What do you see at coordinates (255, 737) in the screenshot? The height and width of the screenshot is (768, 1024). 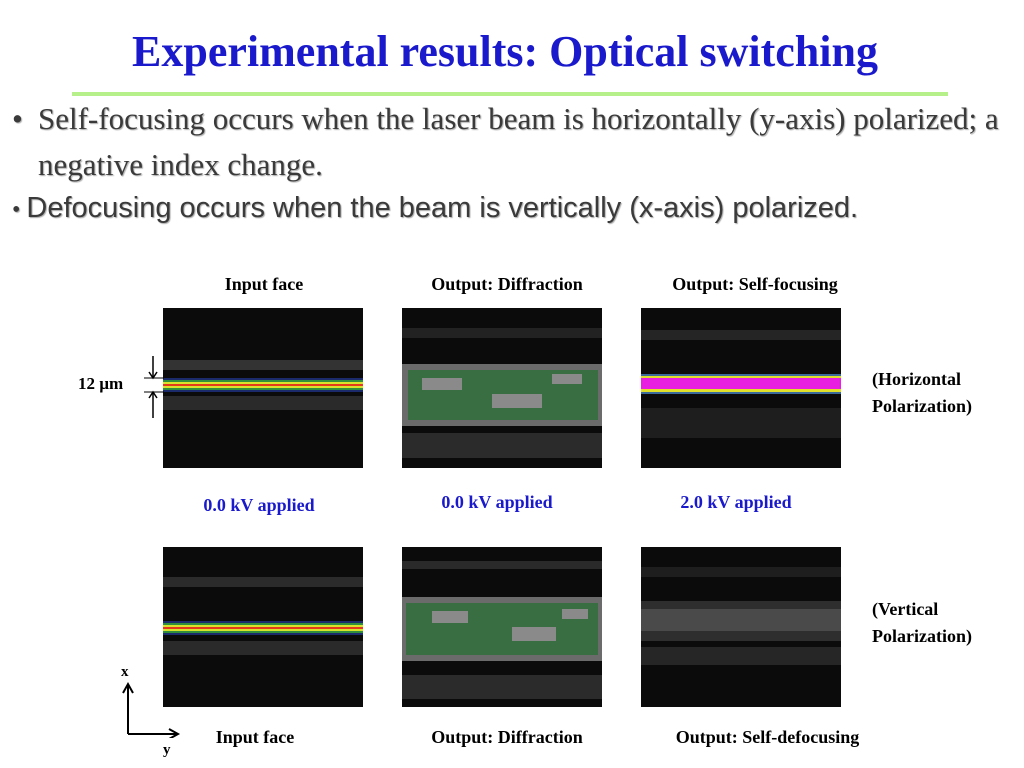 I see `header-input-face-bottom: Input face` at bounding box center [255, 737].